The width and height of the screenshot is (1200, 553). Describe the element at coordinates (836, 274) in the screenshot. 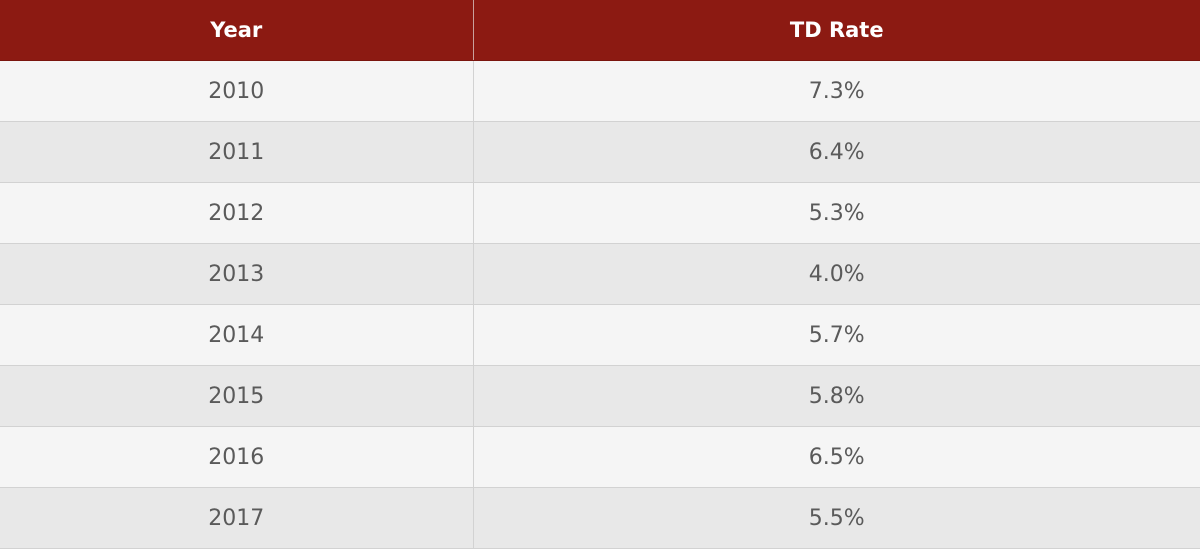

I see `rate-cell: 4.0%` at that location.